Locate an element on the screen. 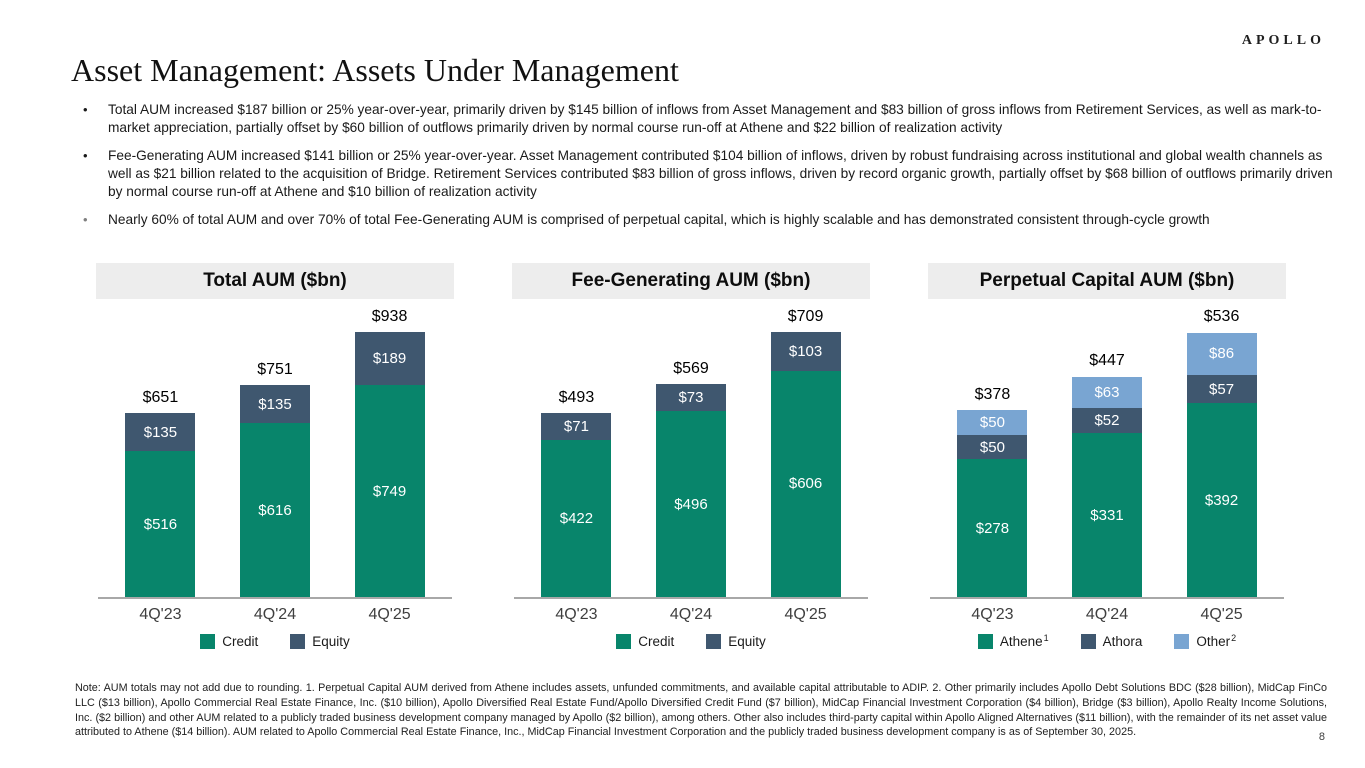  bar-stack: $749 $189 is located at coordinates (389, 464).